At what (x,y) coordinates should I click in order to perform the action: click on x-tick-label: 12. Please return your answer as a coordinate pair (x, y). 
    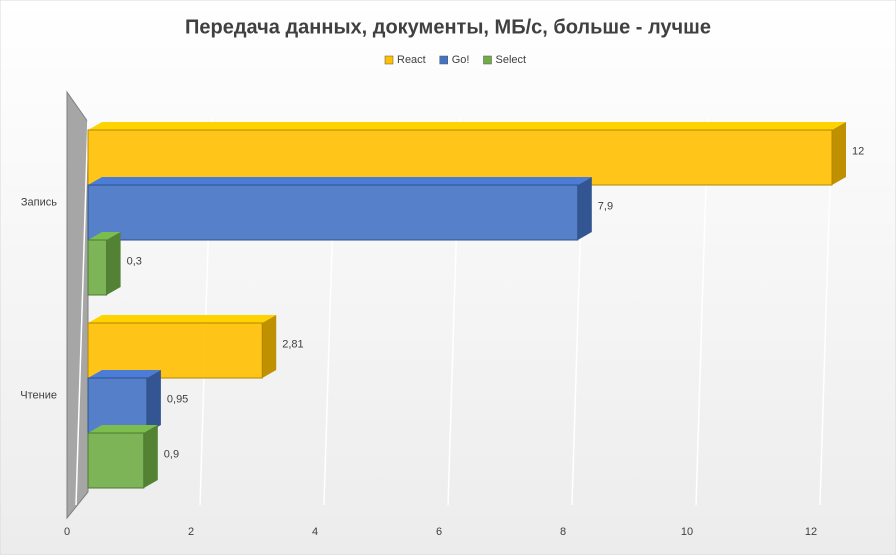
    Looking at the image, I should click on (811, 532).